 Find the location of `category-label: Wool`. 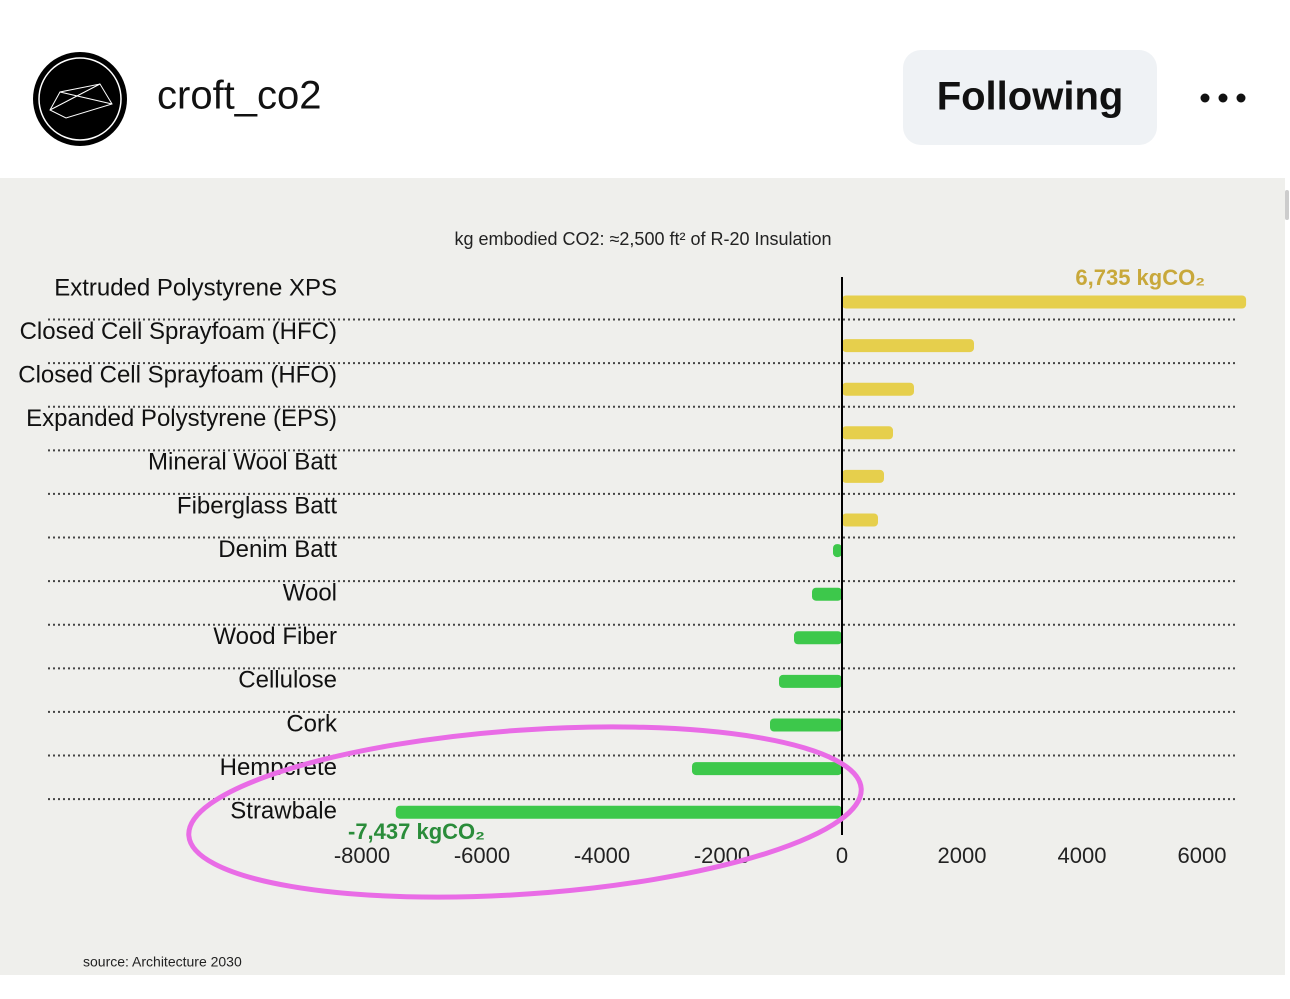

category-label: Wool is located at coordinates (310, 593).